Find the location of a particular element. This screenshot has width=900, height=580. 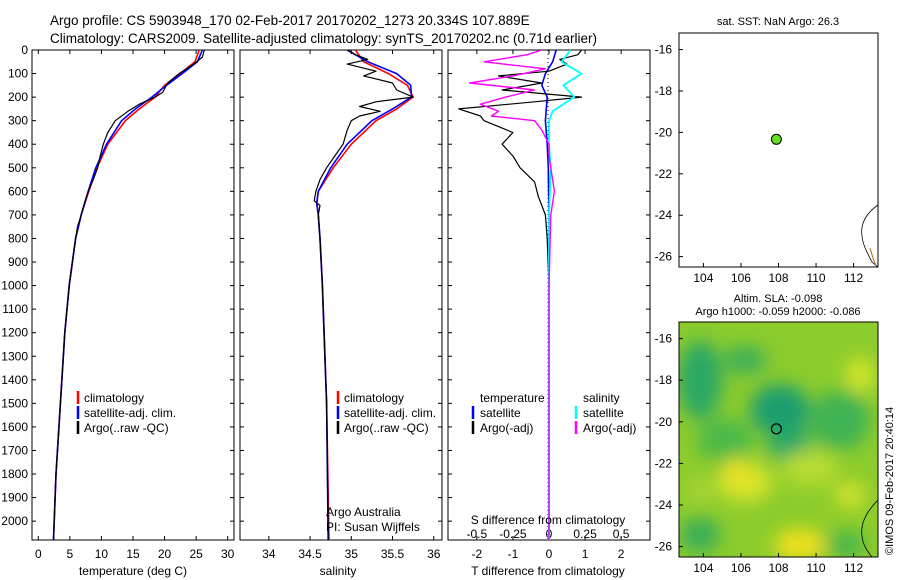

x-tick-label: 10 is located at coordinates (102, 554).